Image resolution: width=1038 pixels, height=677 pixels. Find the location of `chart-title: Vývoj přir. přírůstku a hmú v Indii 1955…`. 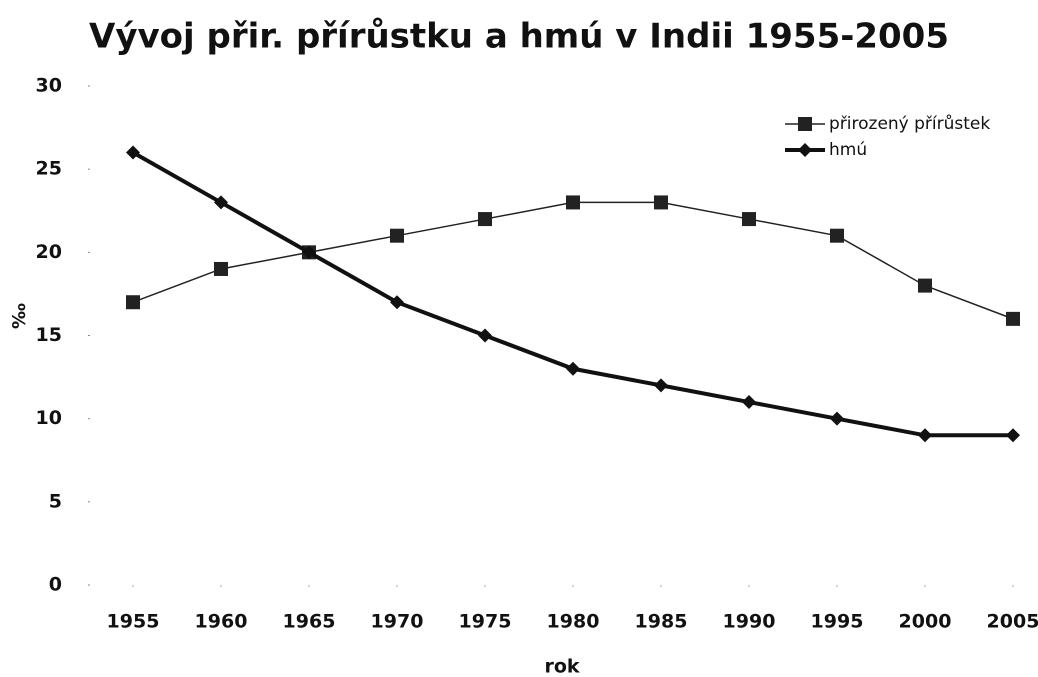

chart-title: Vývoj přir. přírůstku a hmú v Indii 1955… is located at coordinates (519, 37).